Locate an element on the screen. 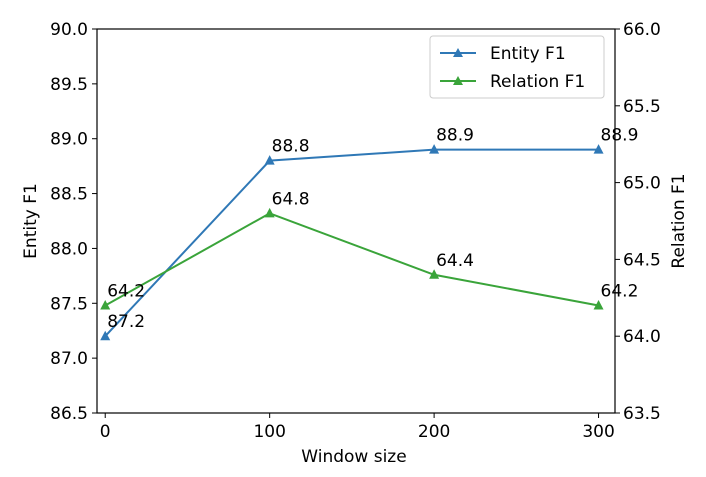  x-tick-label: 300 is located at coordinates (598, 432).